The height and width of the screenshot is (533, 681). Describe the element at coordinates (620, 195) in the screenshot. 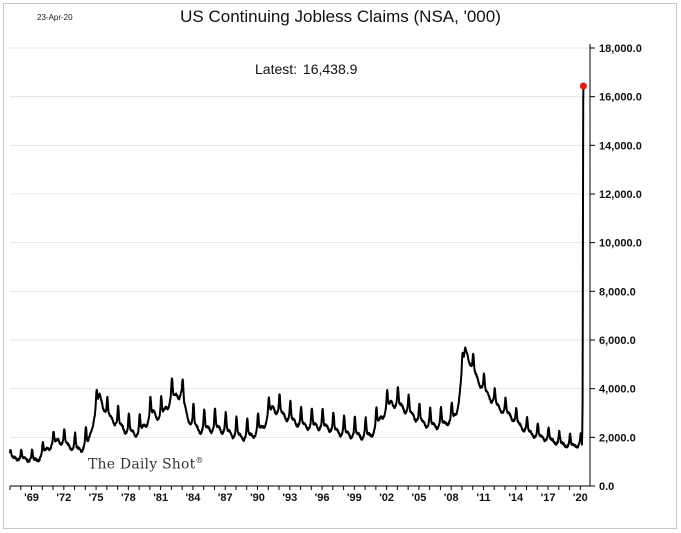

I see `y-tick-label: 12,000.0` at that location.